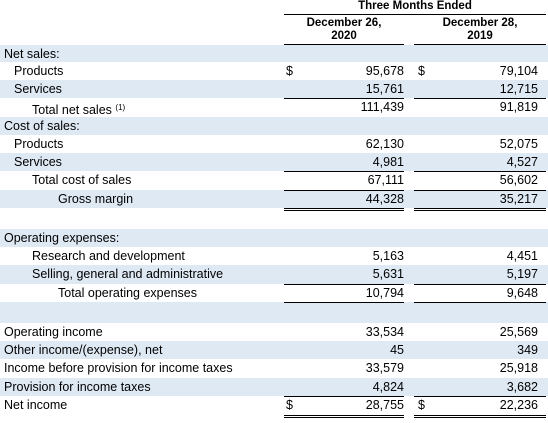 The height and width of the screenshot is (423, 548). Describe the element at coordinates (518, 71) in the screenshot. I see `value-2019: 79,104` at that location.